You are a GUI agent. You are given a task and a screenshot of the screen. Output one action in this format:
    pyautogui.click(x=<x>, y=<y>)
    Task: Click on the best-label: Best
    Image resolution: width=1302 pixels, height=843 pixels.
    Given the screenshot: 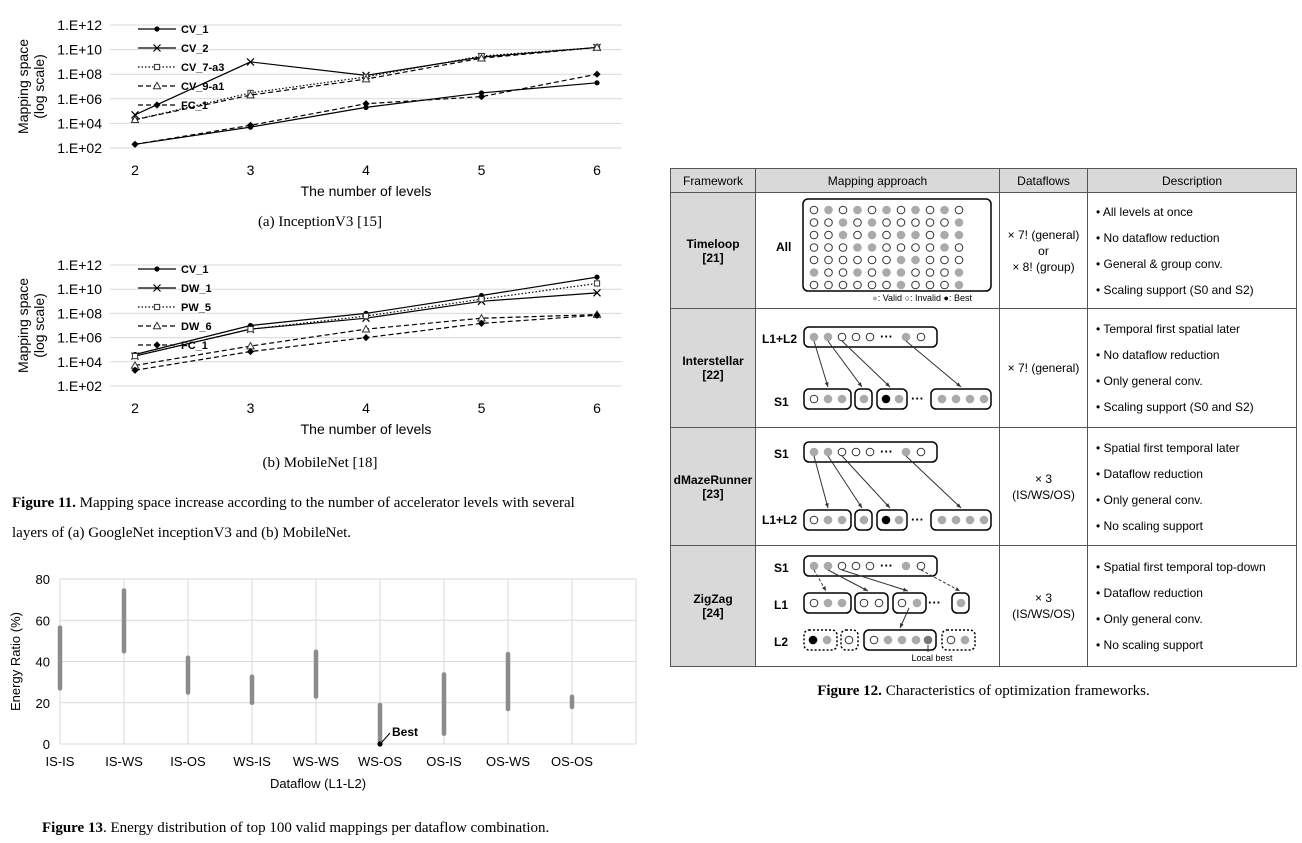 What is the action you would take?
    pyautogui.click(x=405, y=732)
    